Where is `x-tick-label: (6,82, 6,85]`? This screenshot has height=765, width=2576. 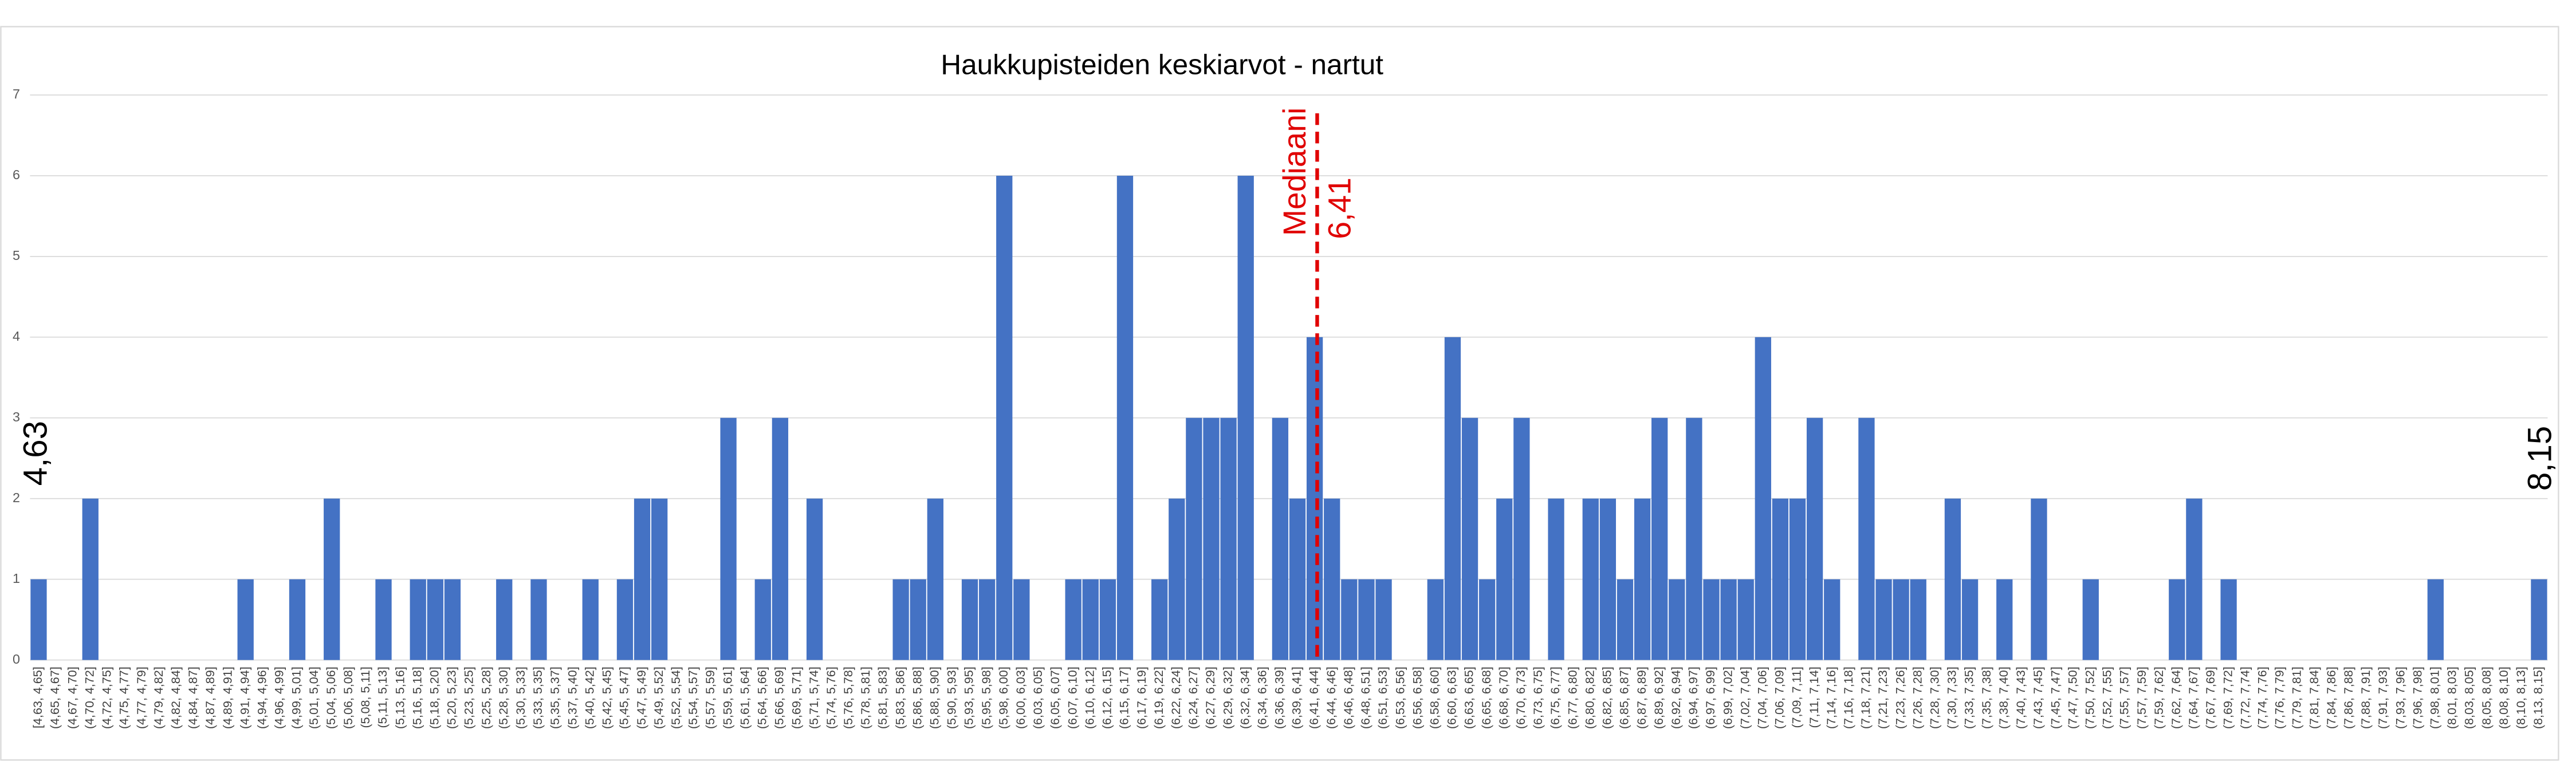
x-tick-label: (6,82, 6,85] is located at coordinates (1607, 698).